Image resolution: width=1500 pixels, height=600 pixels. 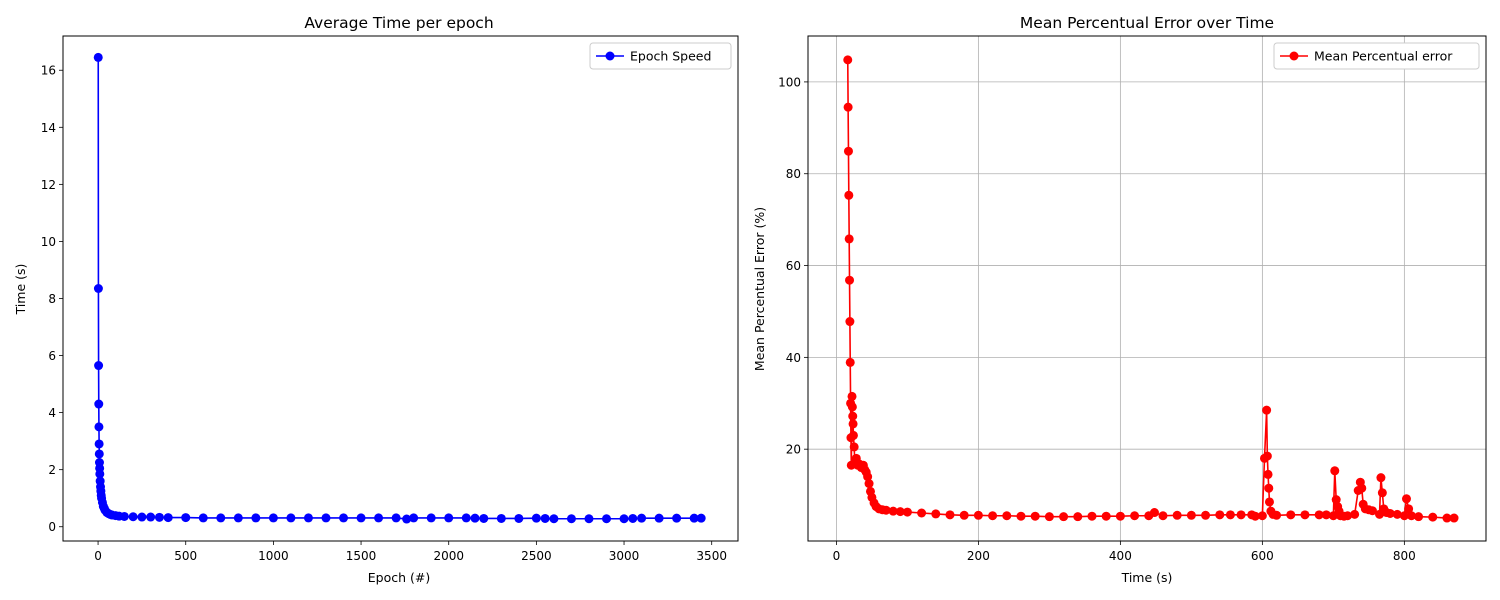 What do you see at coordinates (1147, 23) in the screenshot?
I see `chart-title: Mean Percentual Error over Time` at bounding box center [1147, 23].